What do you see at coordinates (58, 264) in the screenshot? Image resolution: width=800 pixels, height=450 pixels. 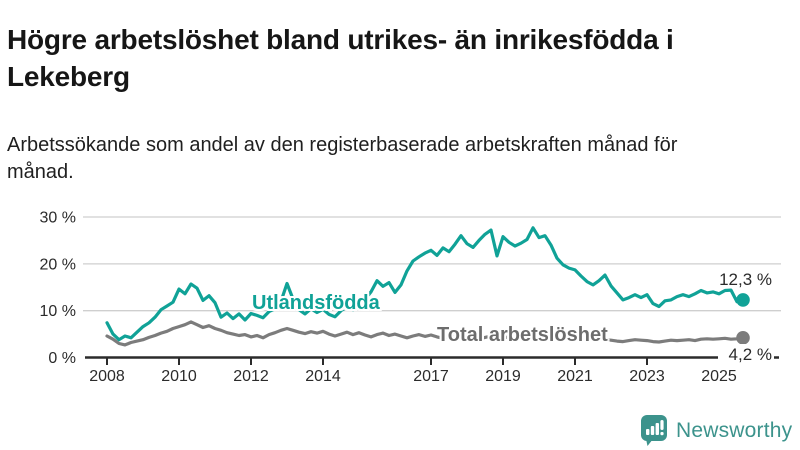 I see `y-tick-label-20: 20 %` at bounding box center [58, 264].